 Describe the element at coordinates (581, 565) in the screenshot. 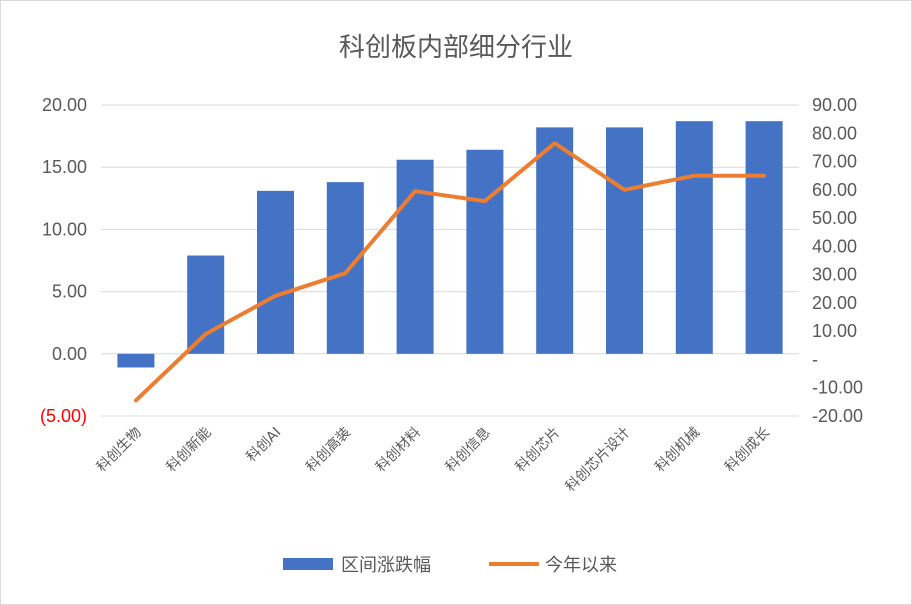

I see `legend-line-label: 今年以来` at that location.